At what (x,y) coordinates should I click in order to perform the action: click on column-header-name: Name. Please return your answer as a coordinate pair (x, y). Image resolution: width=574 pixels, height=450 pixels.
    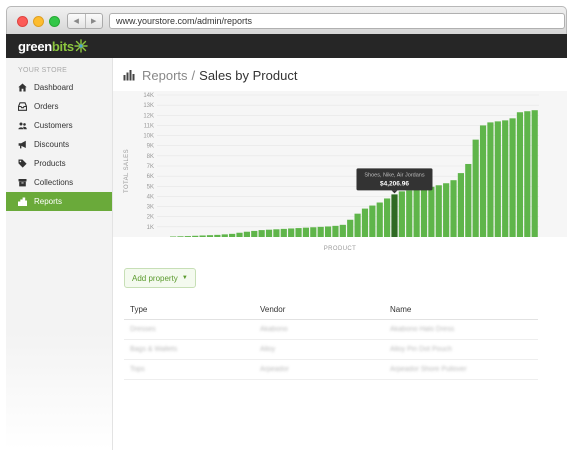
    Looking at the image, I should click on (401, 309).